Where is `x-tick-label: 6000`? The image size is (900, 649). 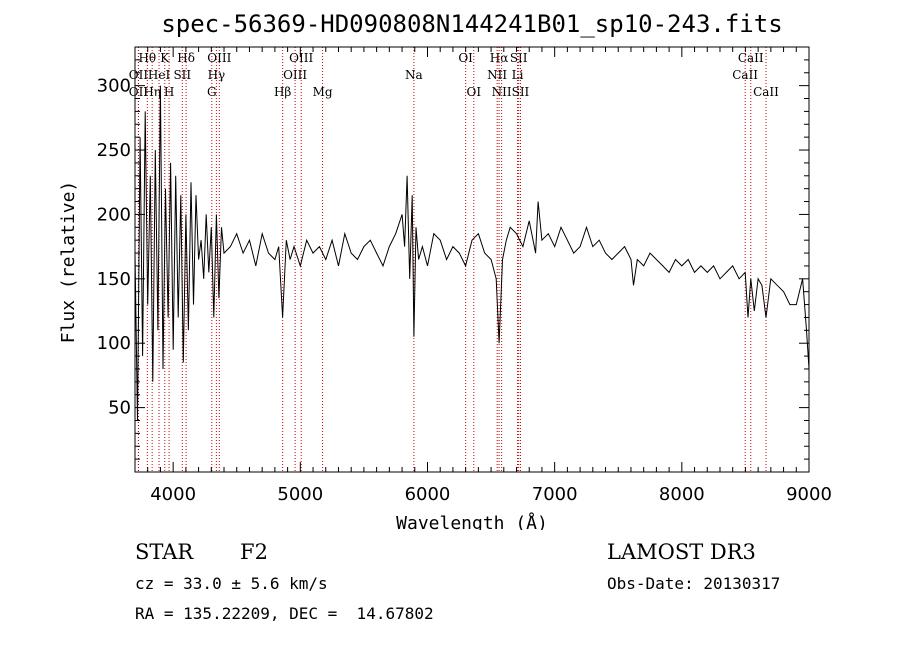
x-tick-label: 6000 is located at coordinates (428, 494).